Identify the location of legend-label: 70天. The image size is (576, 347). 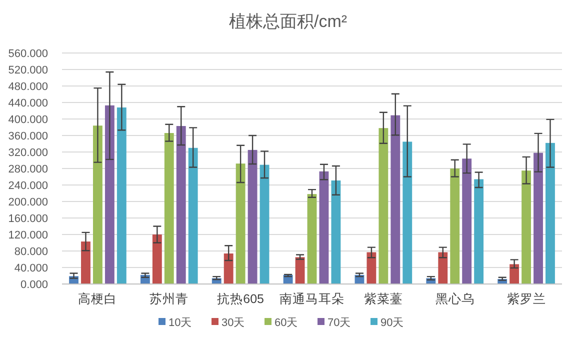
(339, 323).